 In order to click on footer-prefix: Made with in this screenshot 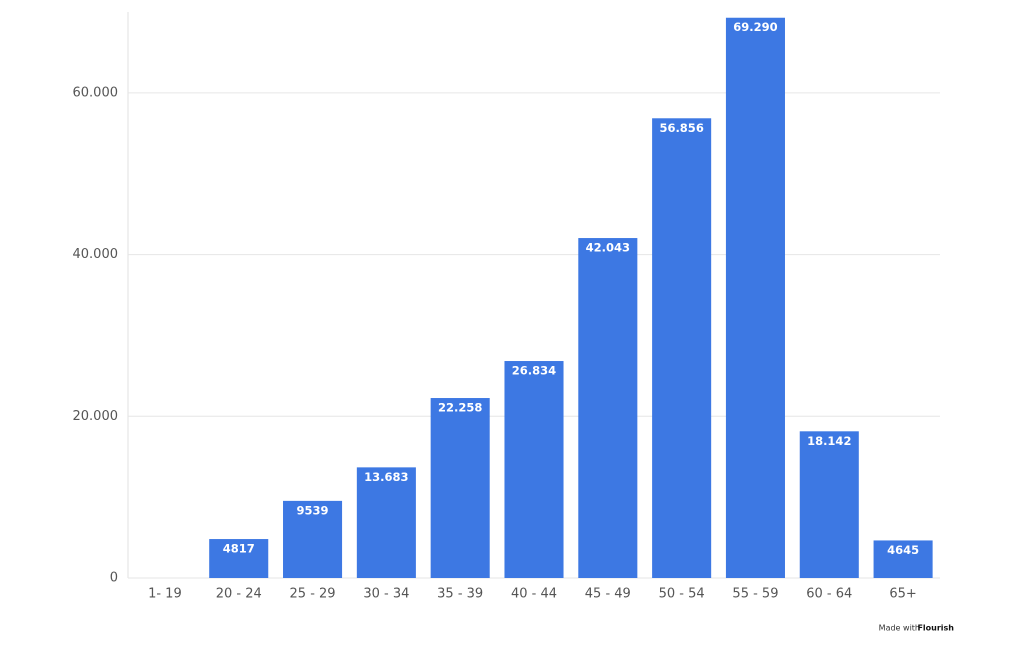, I will do `click(899, 628)`.